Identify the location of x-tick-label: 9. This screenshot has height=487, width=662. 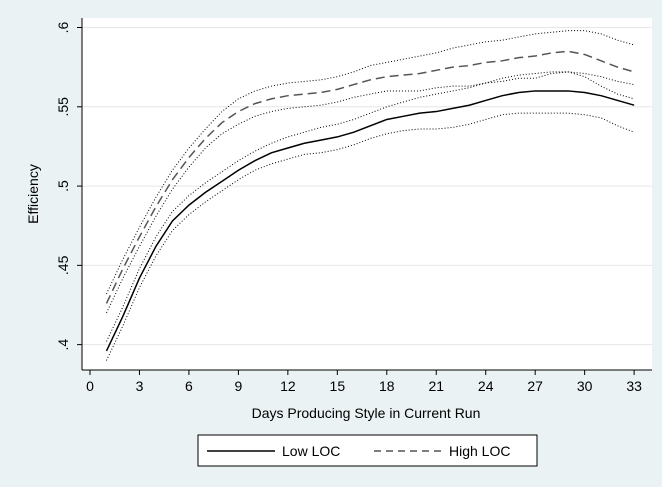
(238, 386).